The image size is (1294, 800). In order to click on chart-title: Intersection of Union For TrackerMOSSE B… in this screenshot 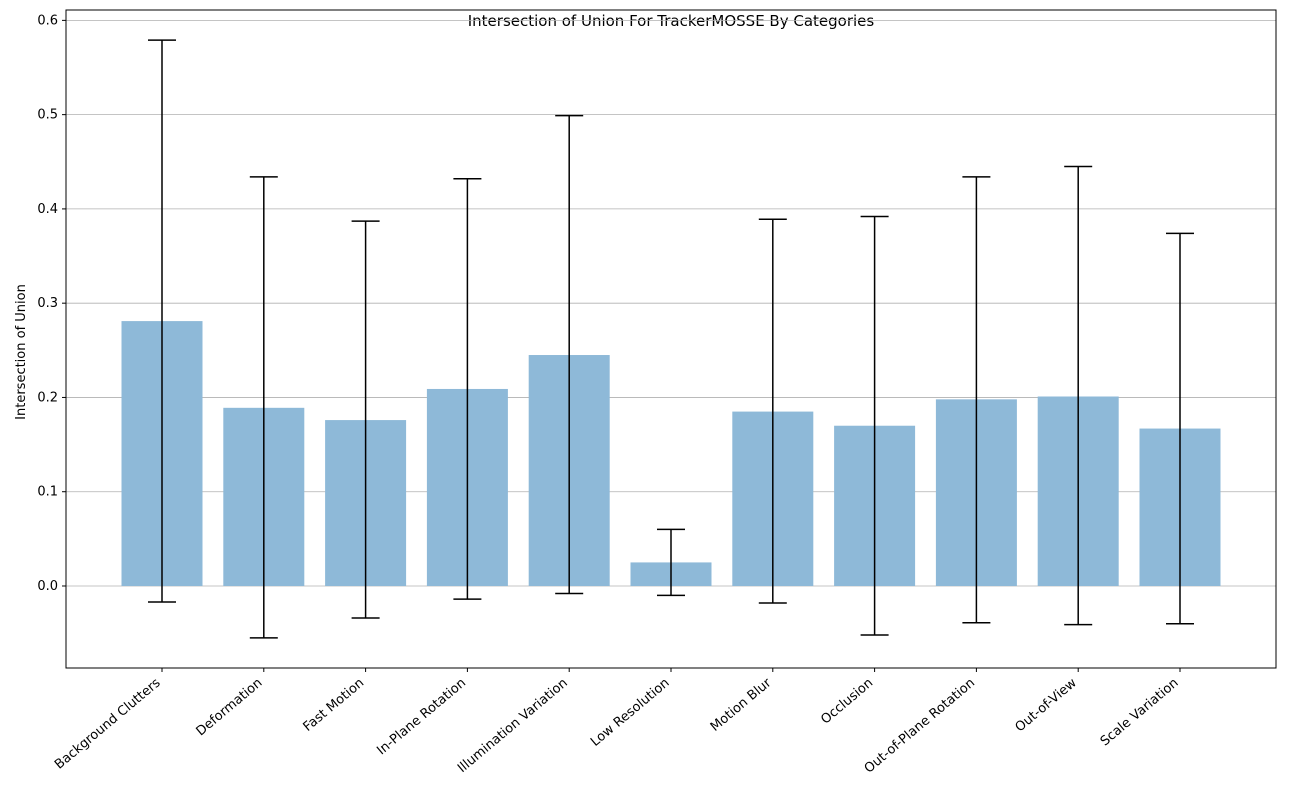, I will do `click(671, 21)`.